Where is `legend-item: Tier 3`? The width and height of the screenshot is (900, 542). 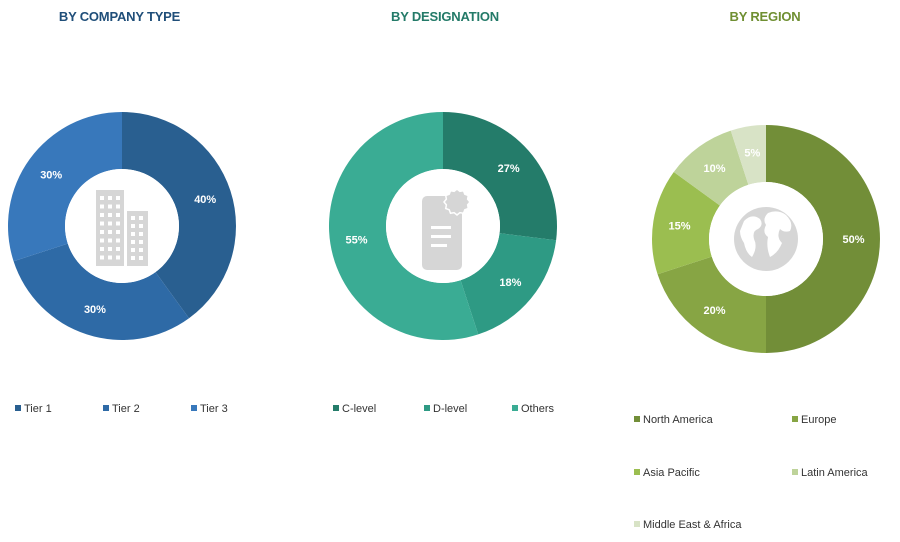 legend-item: Tier 3 is located at coordinates (209, 409).